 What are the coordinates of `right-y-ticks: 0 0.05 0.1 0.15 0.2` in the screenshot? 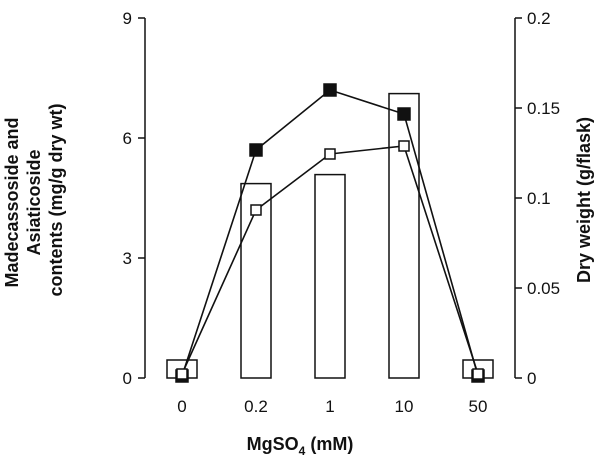 It's located at (537, 198).